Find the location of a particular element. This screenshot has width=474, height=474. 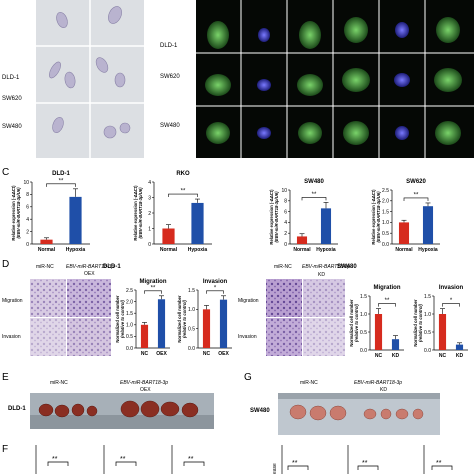

row-label: Invasion is located at coordinates (247, 337).